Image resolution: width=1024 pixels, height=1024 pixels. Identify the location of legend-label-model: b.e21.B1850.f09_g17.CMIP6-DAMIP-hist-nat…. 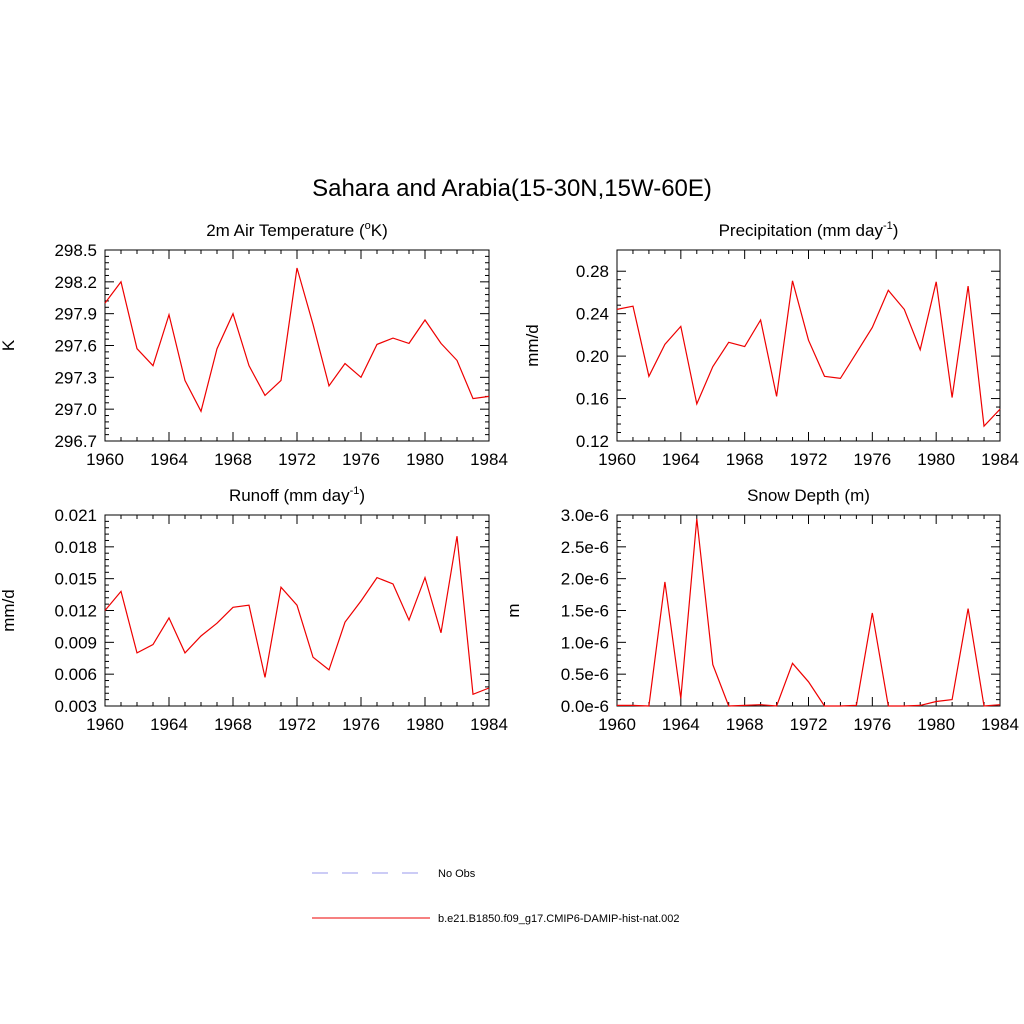
(559, 919).